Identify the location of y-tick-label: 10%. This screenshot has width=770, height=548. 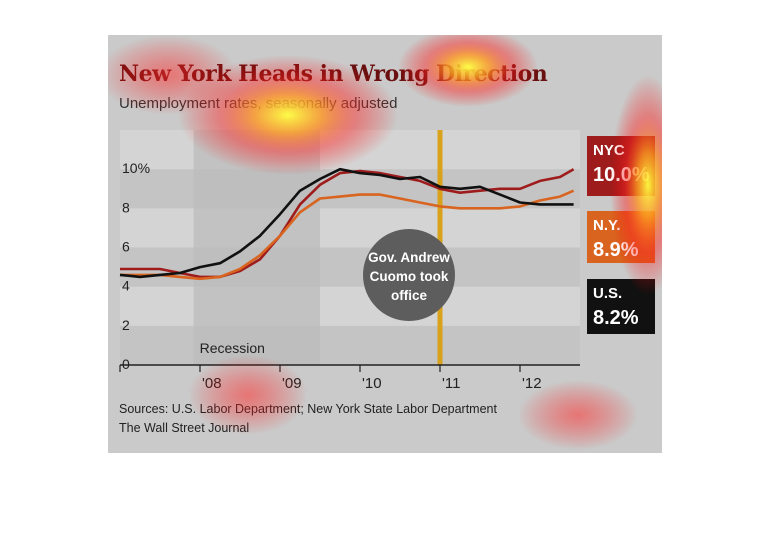
(136, 168).